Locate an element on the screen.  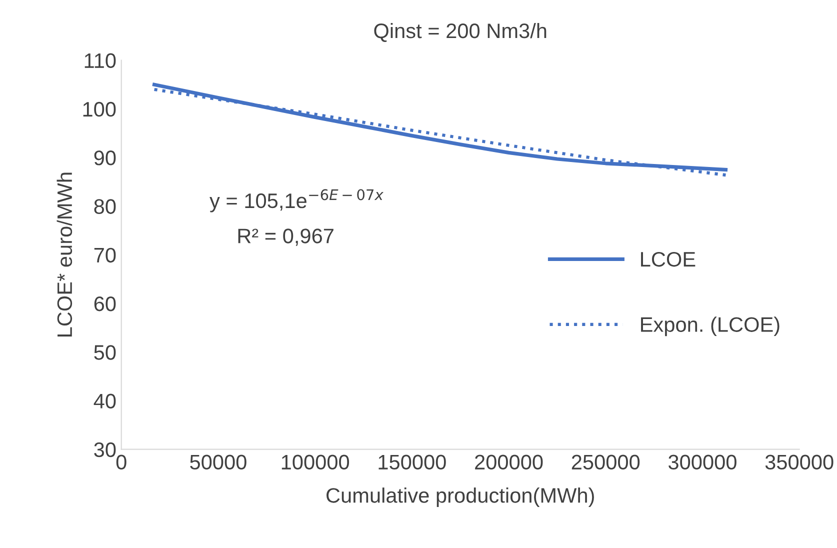
y-tick-label: 110 is located at coordinates (100, 60).